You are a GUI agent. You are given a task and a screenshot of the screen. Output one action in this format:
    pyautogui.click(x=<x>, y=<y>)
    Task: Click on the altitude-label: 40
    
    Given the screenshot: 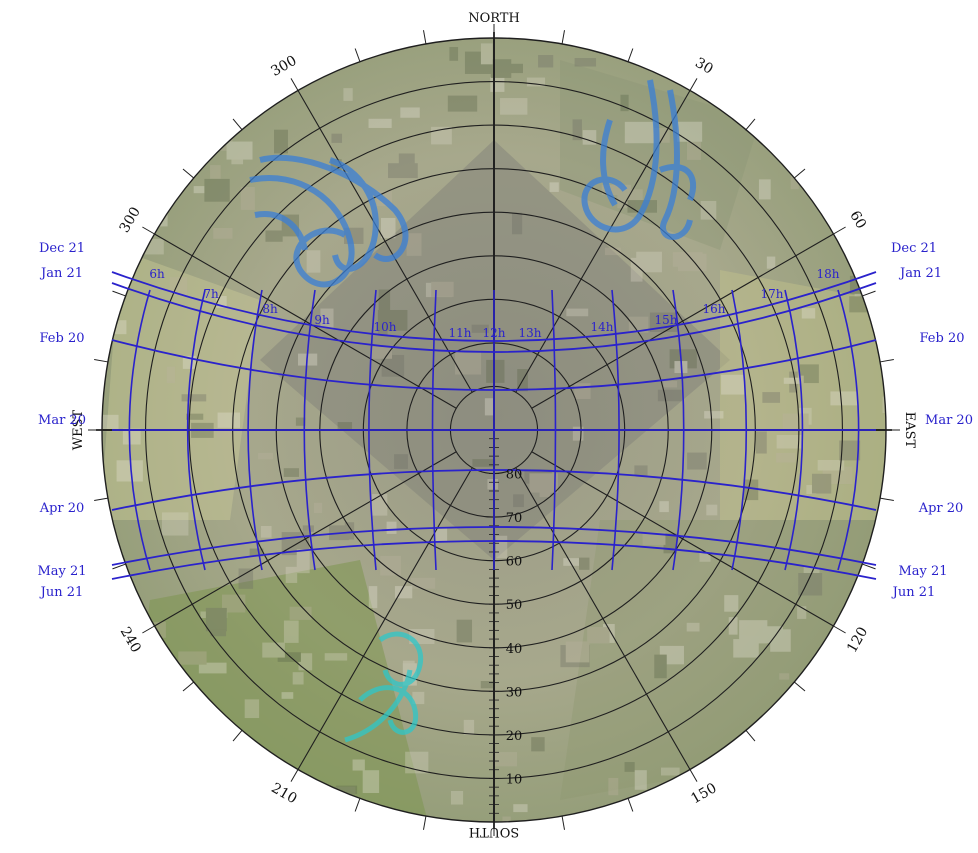 What is the action you would take?
    pyautogui.click(x=514, y=649)
    